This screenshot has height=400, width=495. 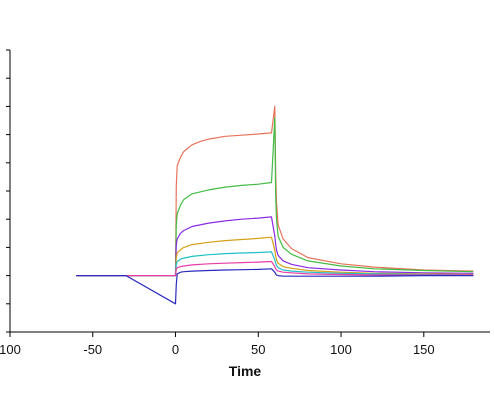 What do you see at coordinates (217, 349) in the screenshot?
I see `x-tick-labels: 100 -50 0 50 100 150` at bounding box center [217, 349].